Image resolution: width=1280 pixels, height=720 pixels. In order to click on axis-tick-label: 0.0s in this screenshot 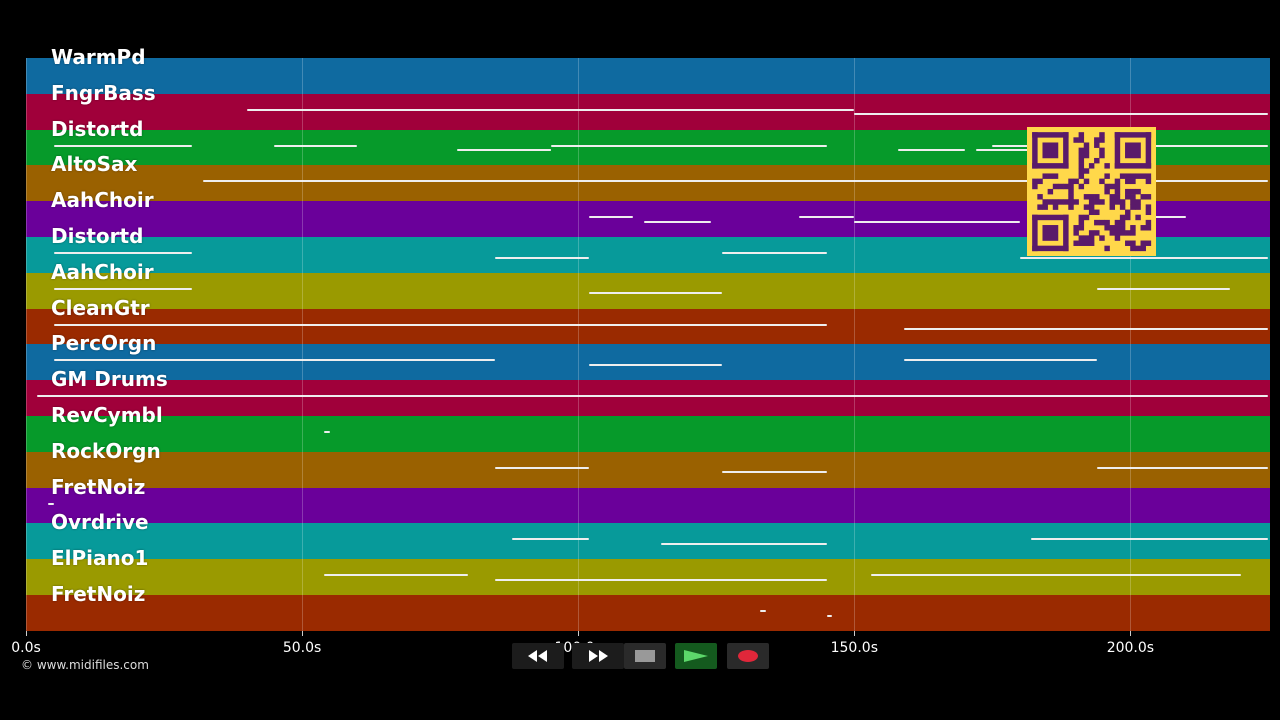, I will do `click(26, 648)`.